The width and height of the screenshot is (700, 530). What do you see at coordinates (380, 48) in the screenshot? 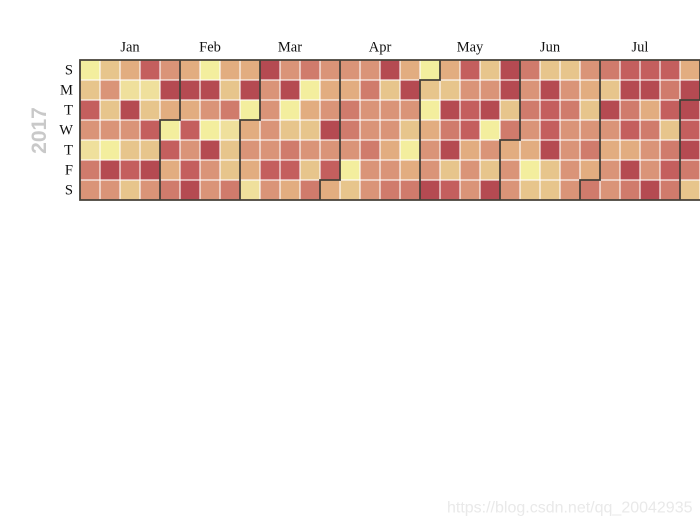
I see `svg-text: Apr` at bounding box center [380, 48].